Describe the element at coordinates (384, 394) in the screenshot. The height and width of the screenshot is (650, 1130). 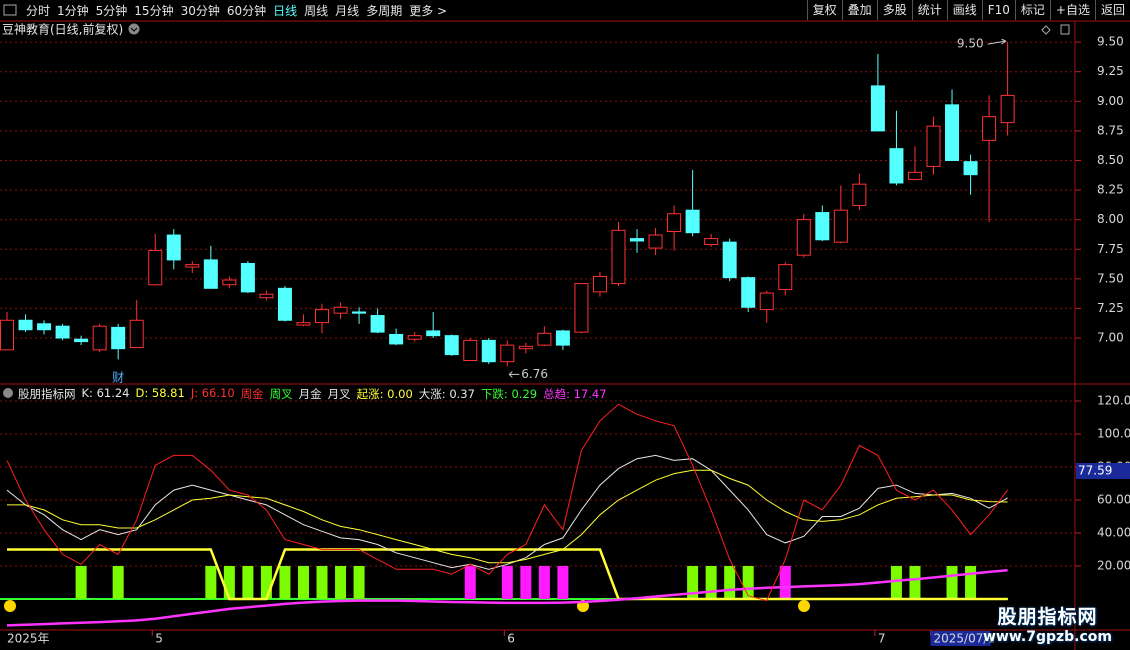
I see `legend-item: 起涨: 0.00` at that location.